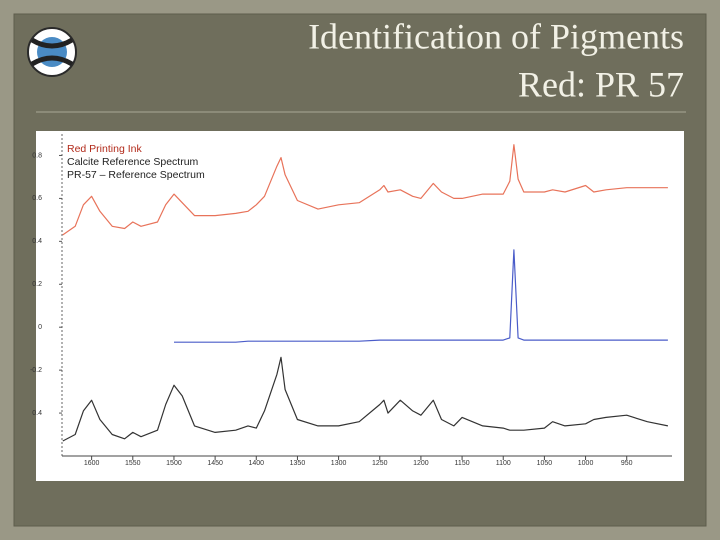 Image resolution: width=720 pixels, height=540 pixels. What do you see at coordinates (380, 463) in the screenshot?
I see `x-tick-label: 1250` at bounding box center [380, 463].